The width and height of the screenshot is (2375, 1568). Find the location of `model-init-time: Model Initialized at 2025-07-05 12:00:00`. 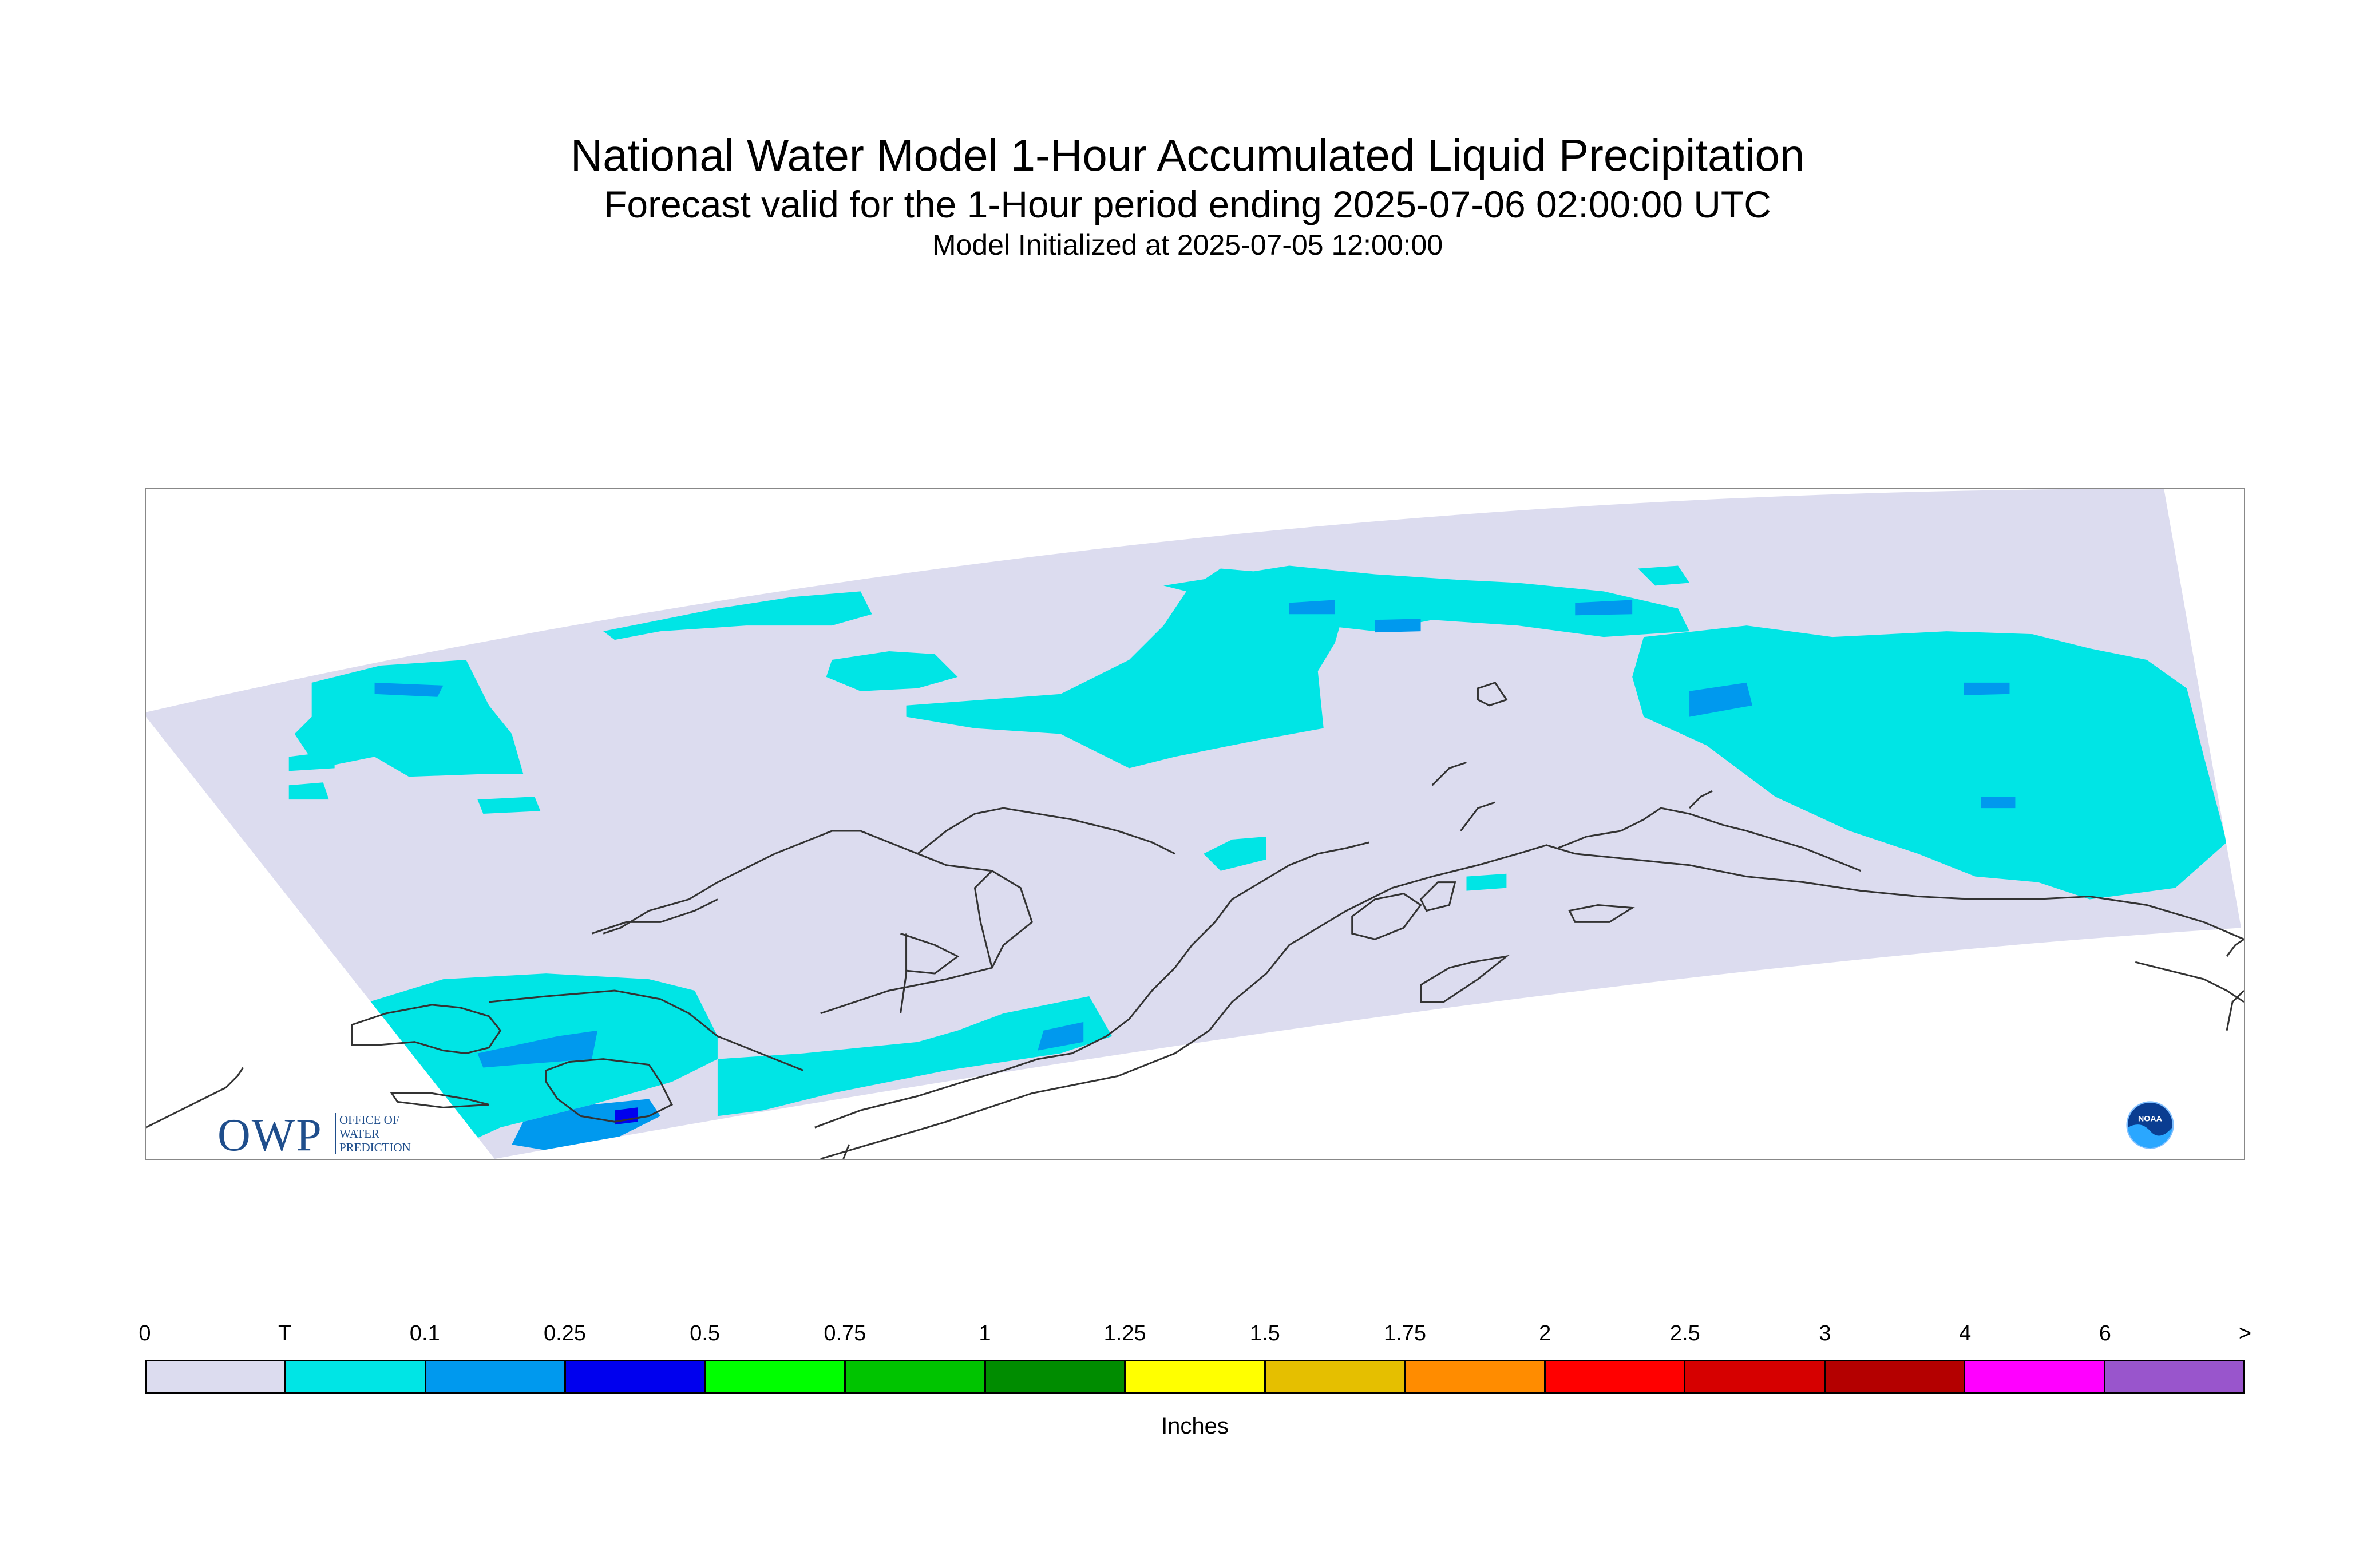

model-init-time: Model Initialized at 2025-07-05 12:00:00 is located at coordinates (1187, 245).